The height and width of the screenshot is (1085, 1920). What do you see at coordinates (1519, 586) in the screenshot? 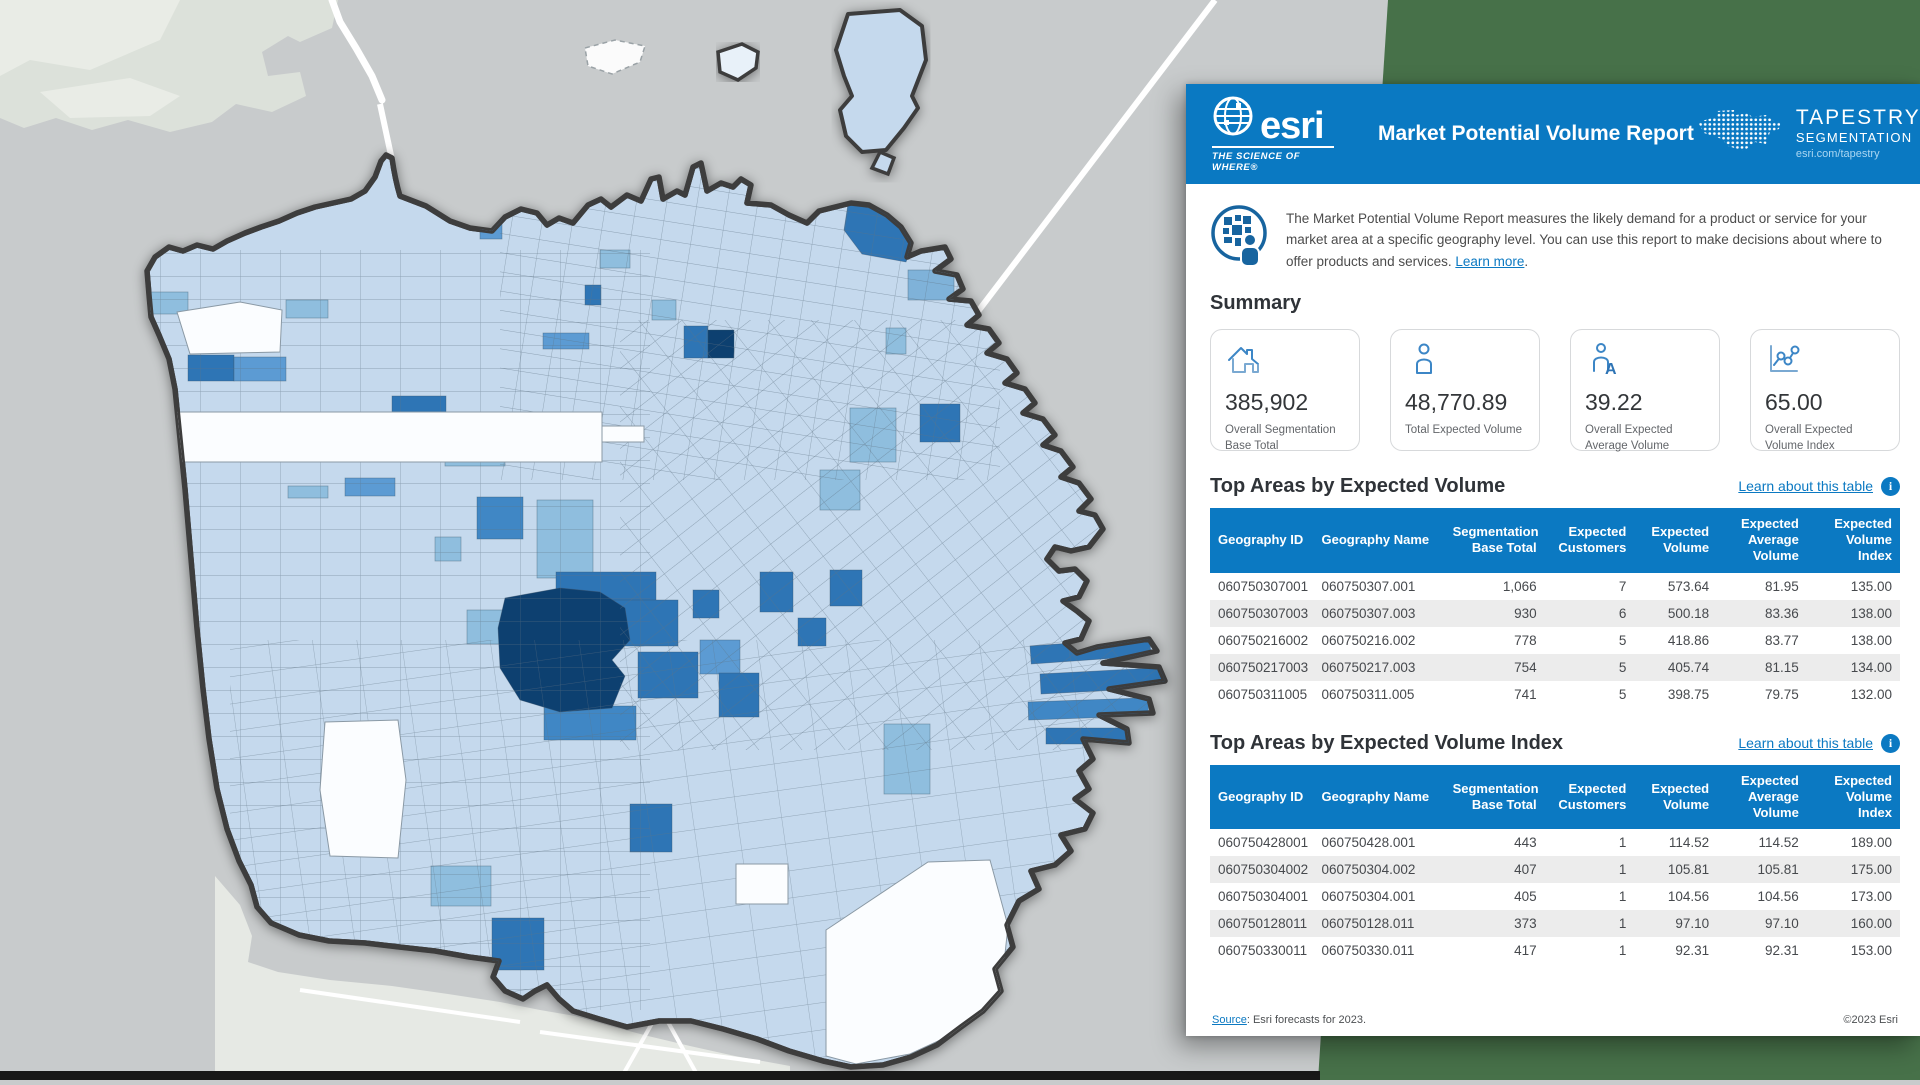
I see `table-cell: 1,066` at bounding box center [1519, 586].